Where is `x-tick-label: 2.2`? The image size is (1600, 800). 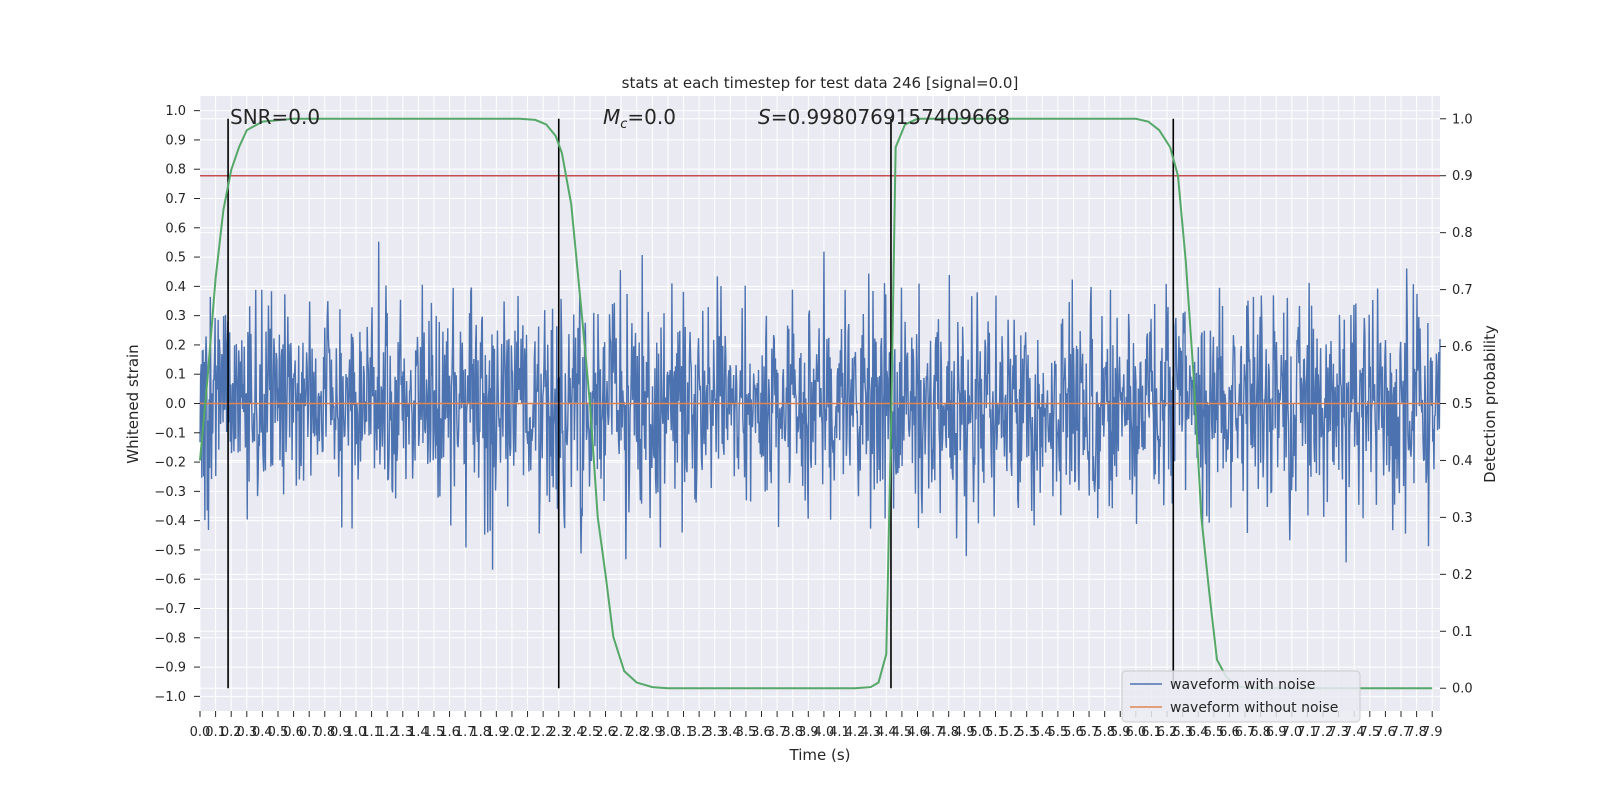
x-tick-label: 2.2 is located at coordinates (543, 732).